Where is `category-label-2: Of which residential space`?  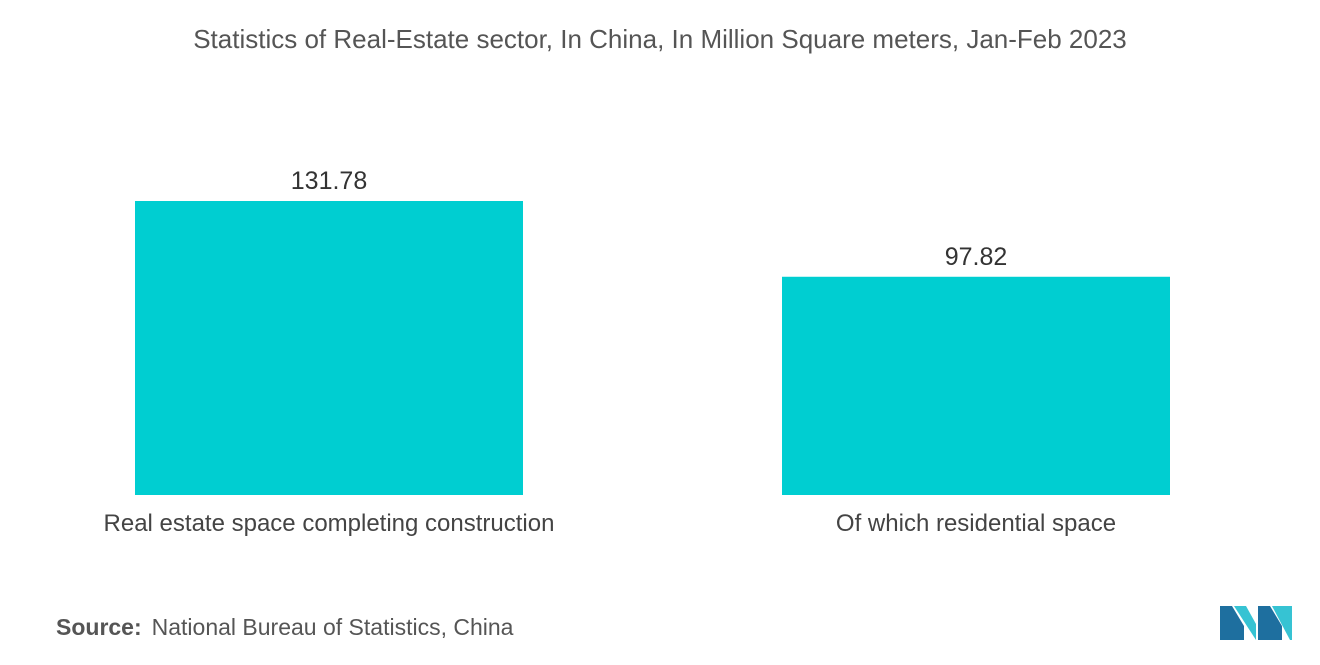
category-label-2: Of which residential space is located at coordinates (976, 523).